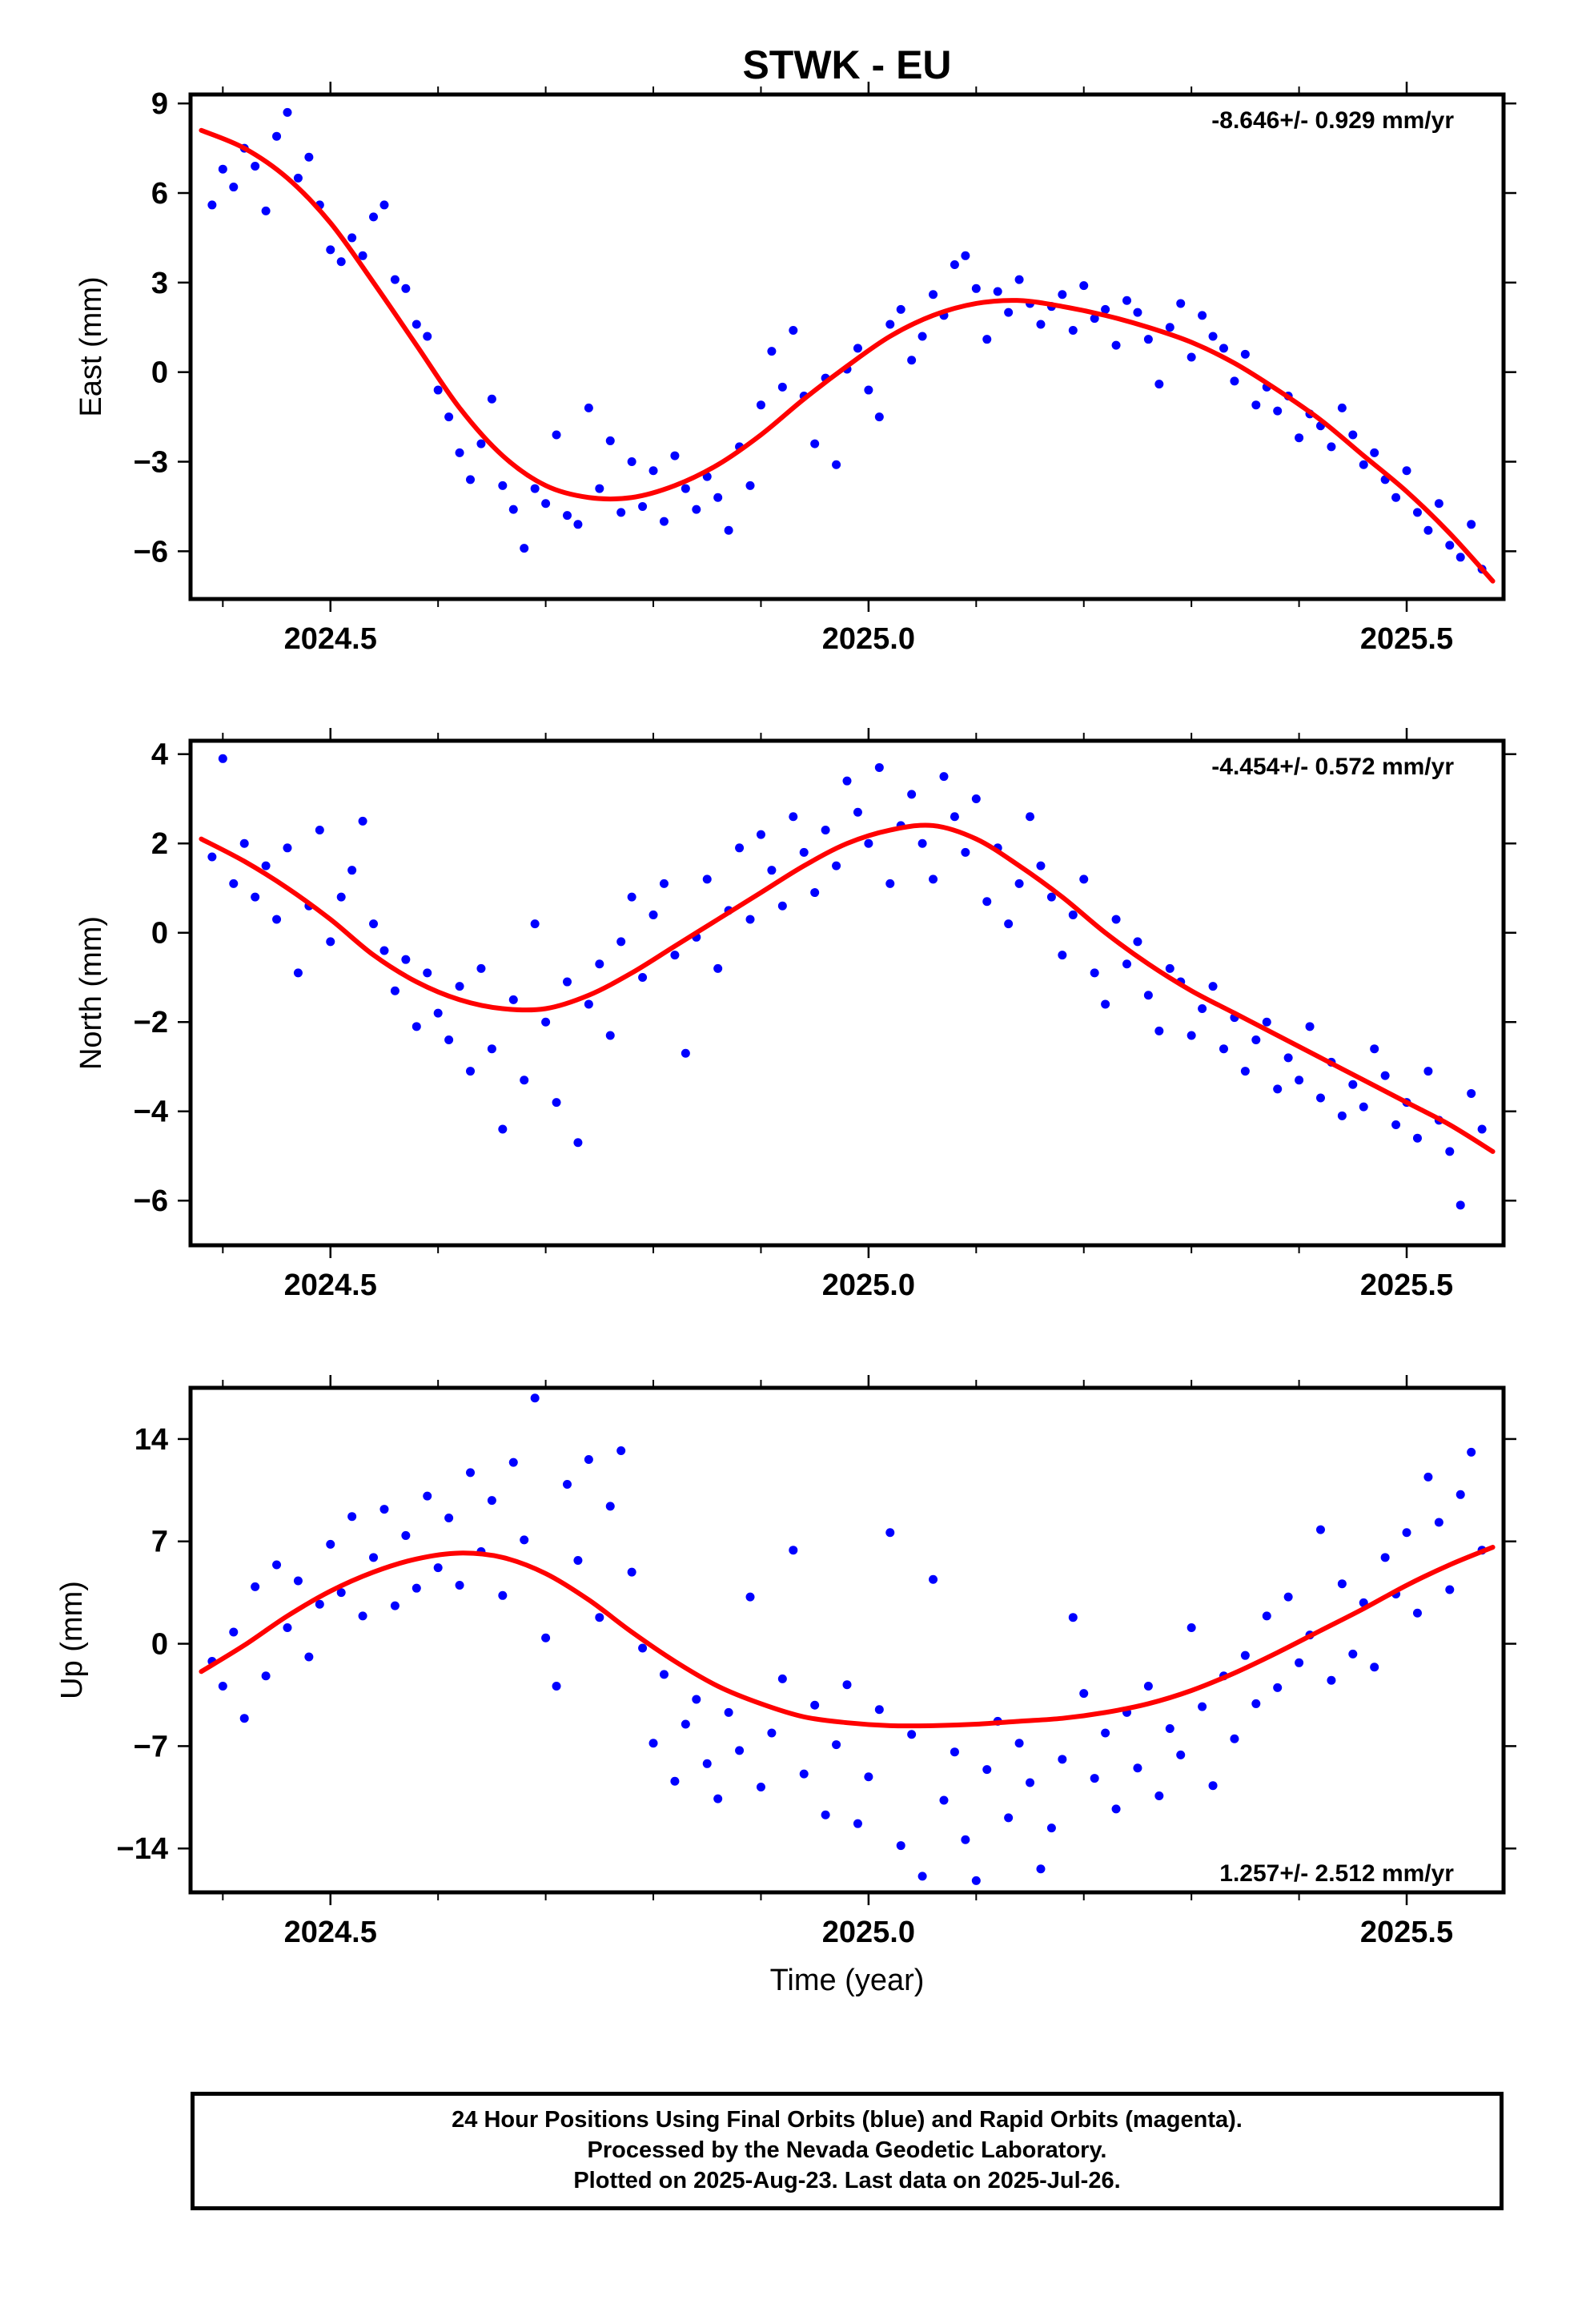  I want to click on x-axis-label: Time (year), so click(847, 1981).